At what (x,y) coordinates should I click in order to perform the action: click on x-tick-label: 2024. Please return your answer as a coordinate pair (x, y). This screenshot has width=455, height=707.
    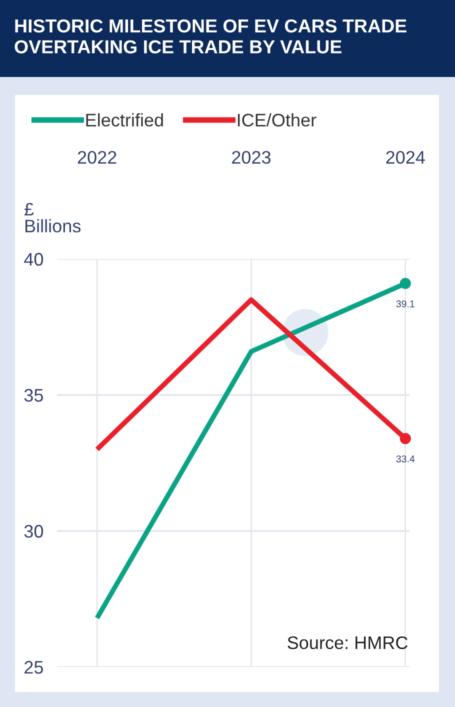
    Looking at the image, I should click on (405, 157).